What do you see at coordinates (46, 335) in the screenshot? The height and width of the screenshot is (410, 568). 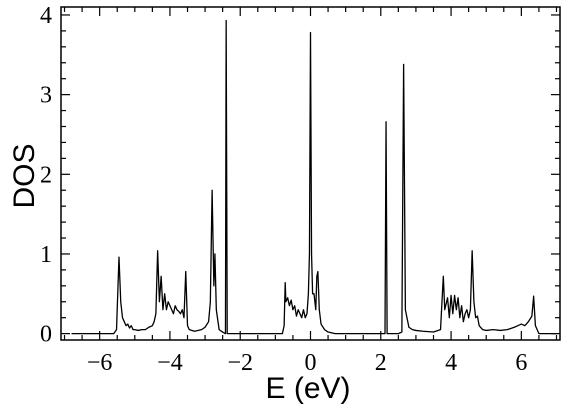 I see `y-tick-label: 0` at bounding box center [46, 335].